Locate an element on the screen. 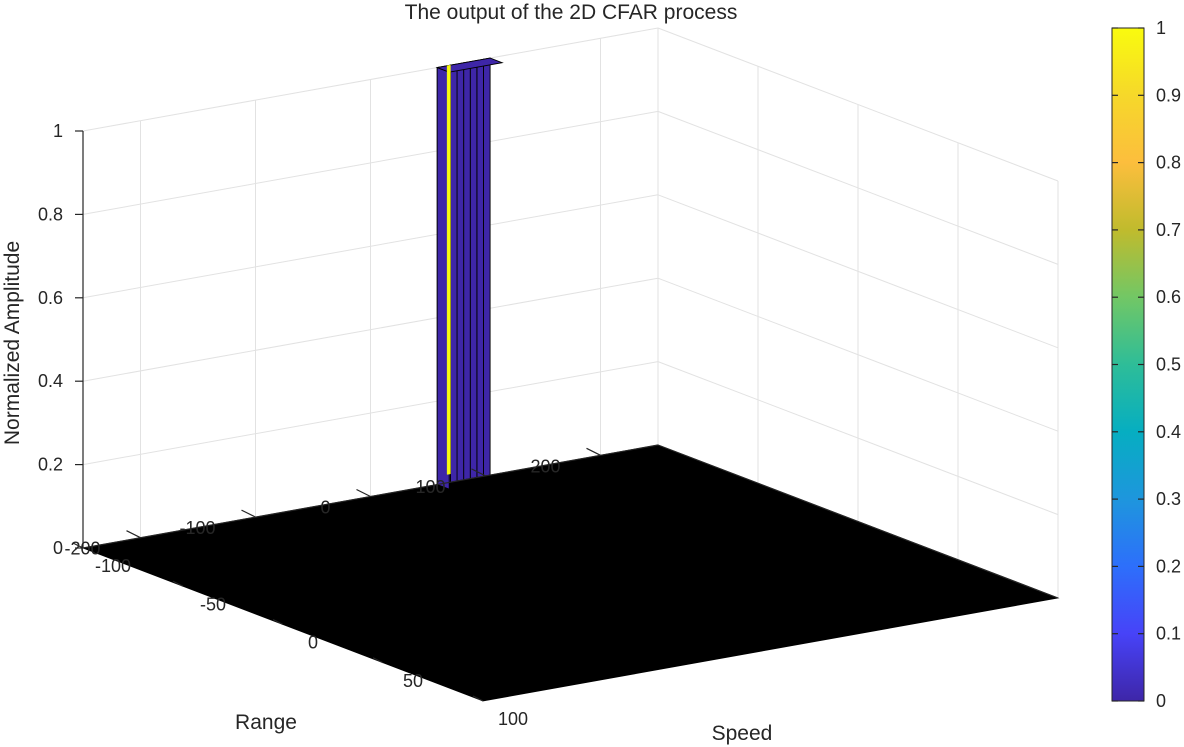 The height and width of the screenshot is (747, 1184). z-tick-label: 0.8 is located at coordinates (50, 214).